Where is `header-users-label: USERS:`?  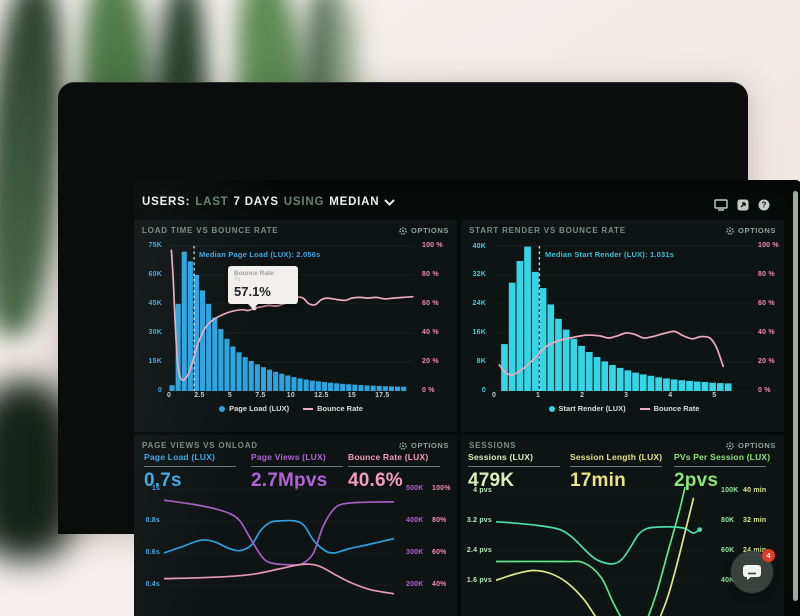 header-users-label: USERS: is located at coordinates (166, 202).